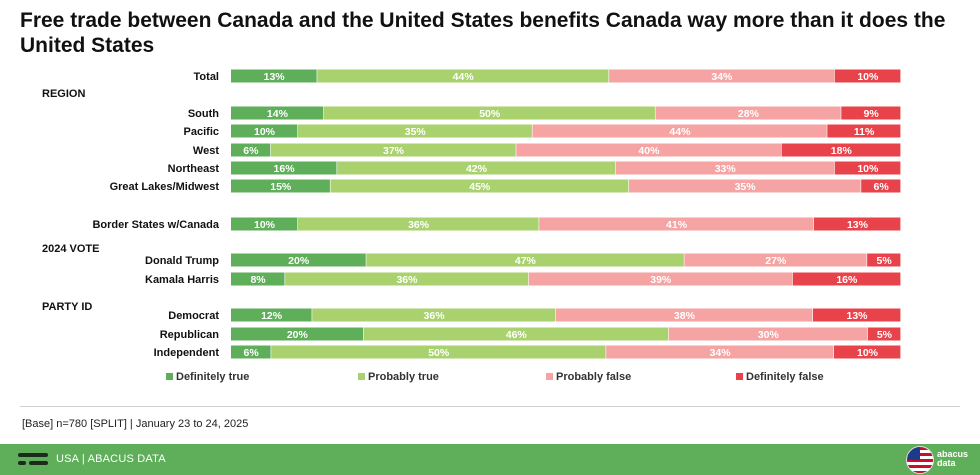 This screenshot has height=475, width=980. What do you see at coordinates (885, 335) in the screenshot?
I see `data-label-republican-3: 5%` at bounding box center [885, 335].